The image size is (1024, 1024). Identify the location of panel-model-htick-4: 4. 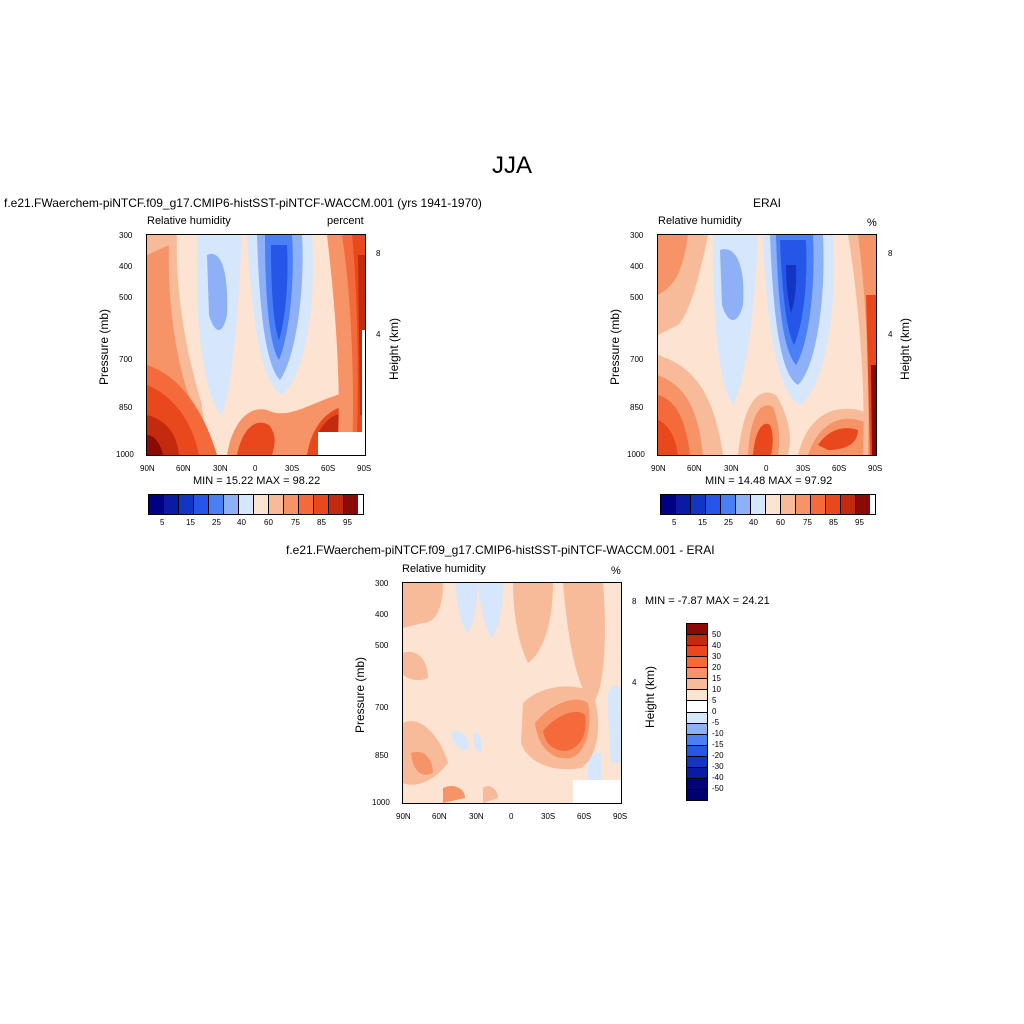
(378, 334).